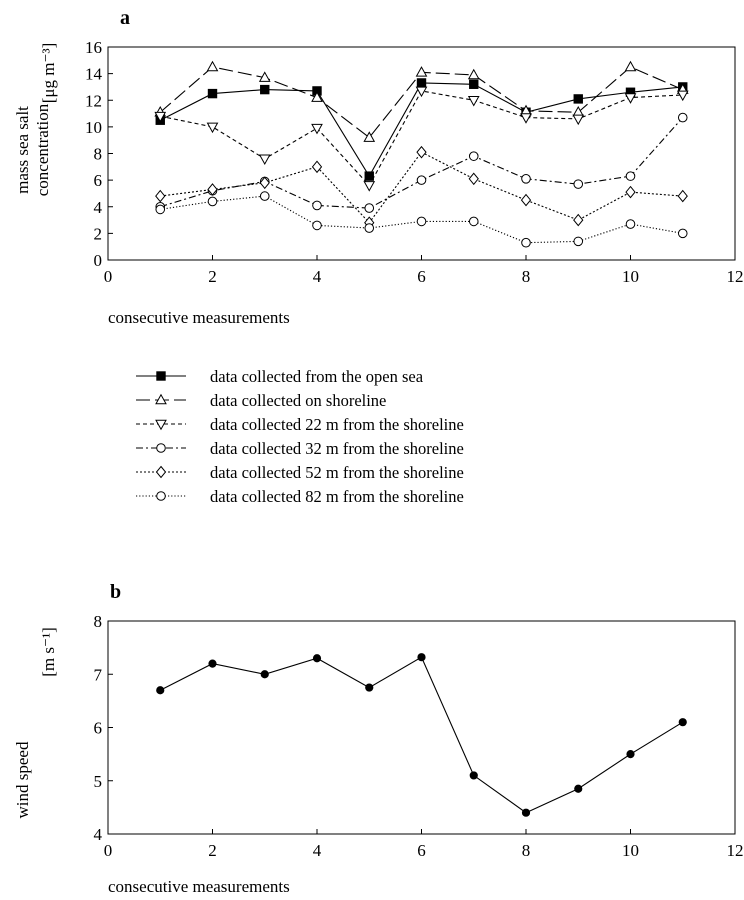  I want to click on panel-a-ytick-label: 14, so click(94, 74).